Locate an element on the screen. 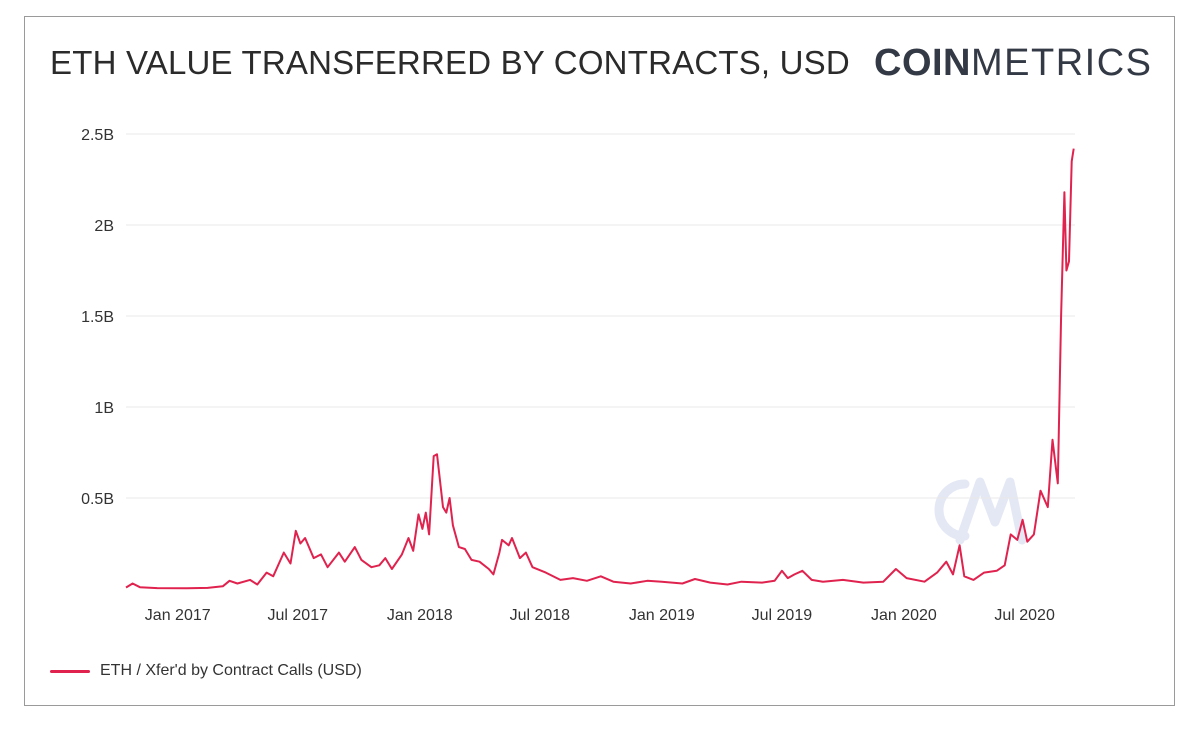 Image resolution: width=1200 pixels, height=732 pixels. cm-watermark-icon is located at coordinates (980, 511).